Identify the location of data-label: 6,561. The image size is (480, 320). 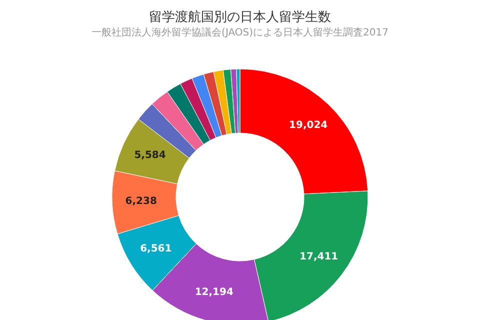
(156, 249).